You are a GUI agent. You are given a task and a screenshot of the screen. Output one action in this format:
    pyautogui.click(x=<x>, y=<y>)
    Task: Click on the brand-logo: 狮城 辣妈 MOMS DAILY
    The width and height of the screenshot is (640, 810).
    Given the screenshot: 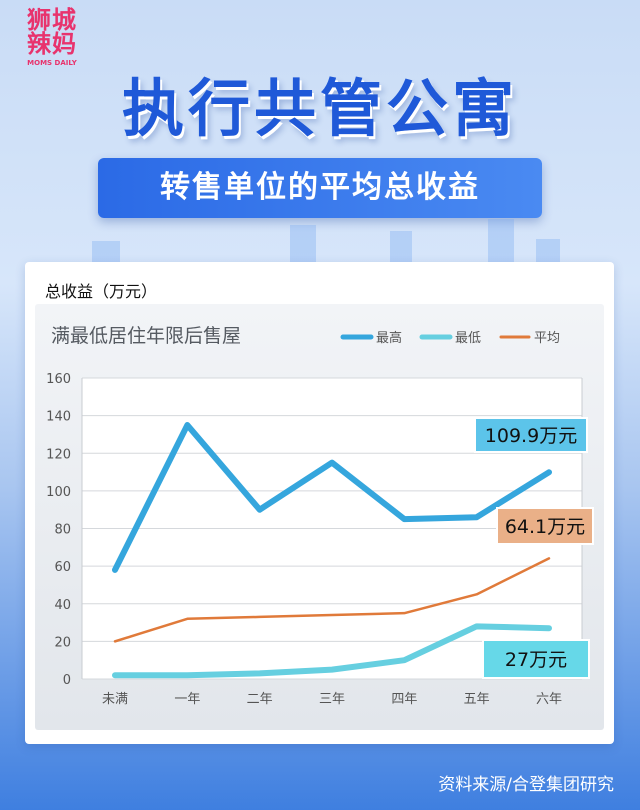 What is the action you would take?
    pyautogui.click(x=52, y=37)
    